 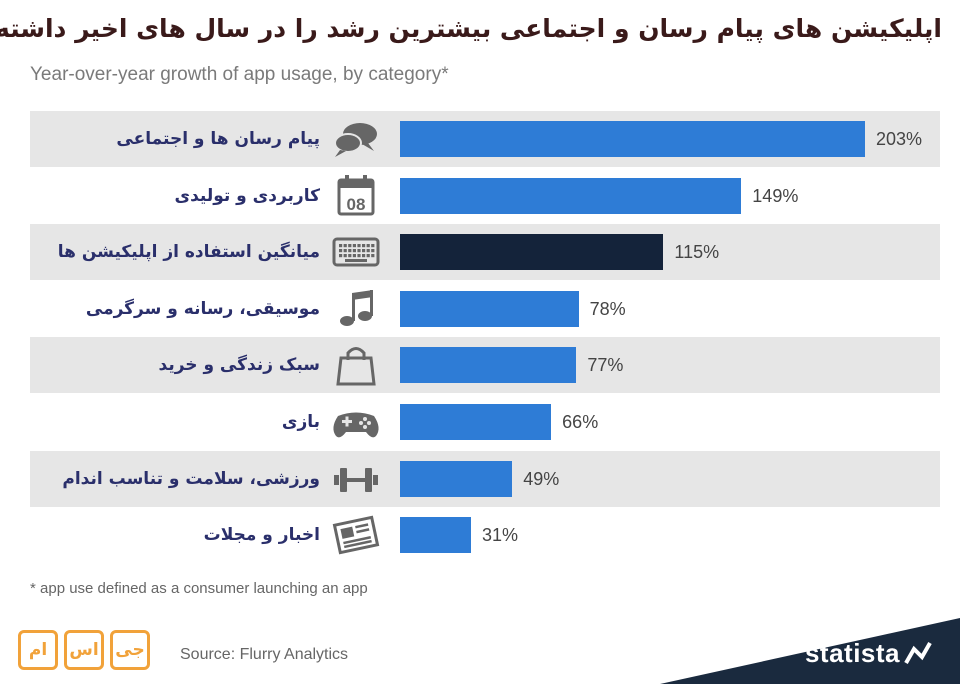 I want to click on chat-bubbles-icon, so click(x=356, y=139).